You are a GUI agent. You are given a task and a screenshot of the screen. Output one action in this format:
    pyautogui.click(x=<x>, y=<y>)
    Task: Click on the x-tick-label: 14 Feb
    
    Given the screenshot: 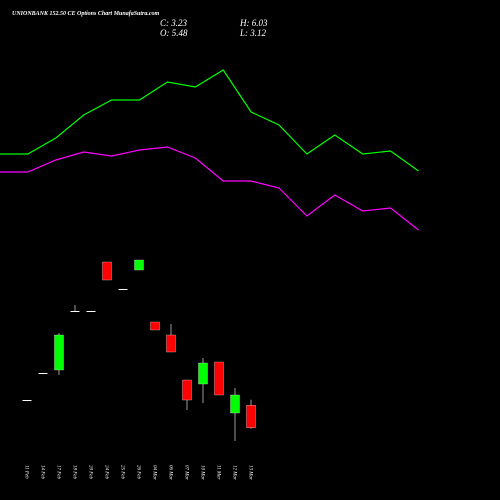 What is the action you would take?
    pyautogui.click(x=42, y=472)
    